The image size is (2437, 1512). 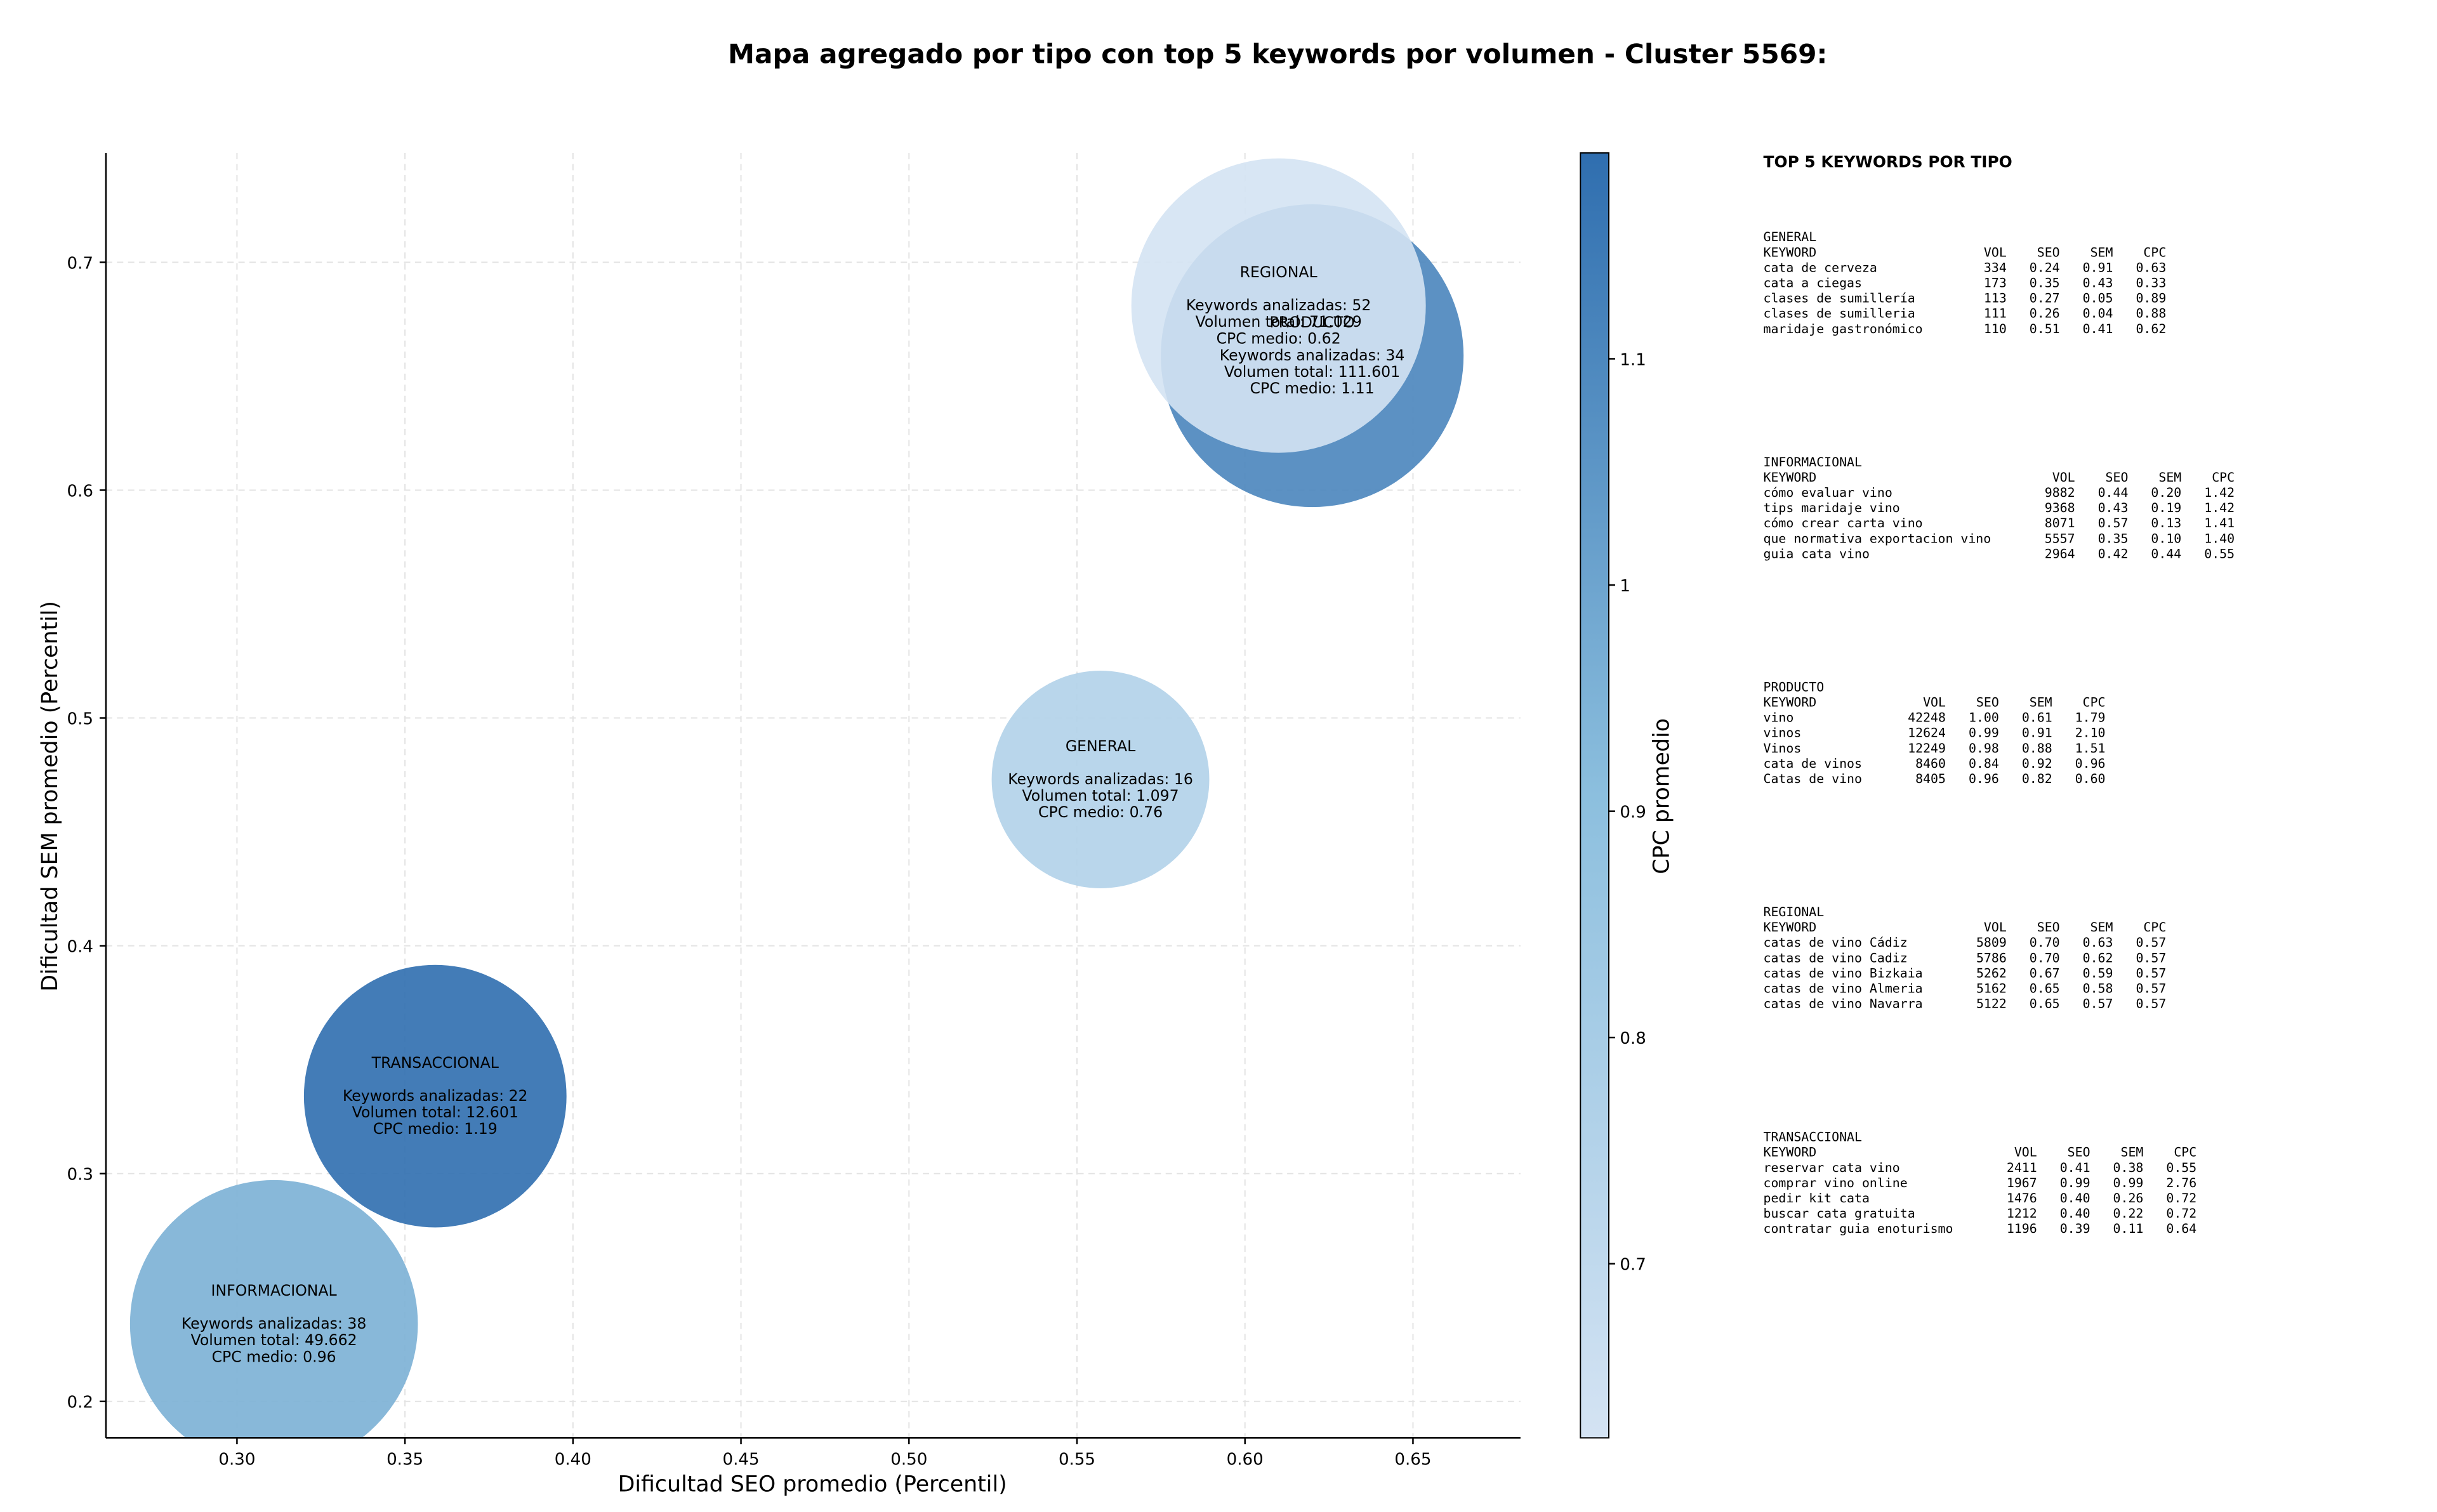 What do you see at coordinates (1633, 360) in the screenshot?
I see `colorbar-tick-label: 1.1` at bounding box center [1633, 360].